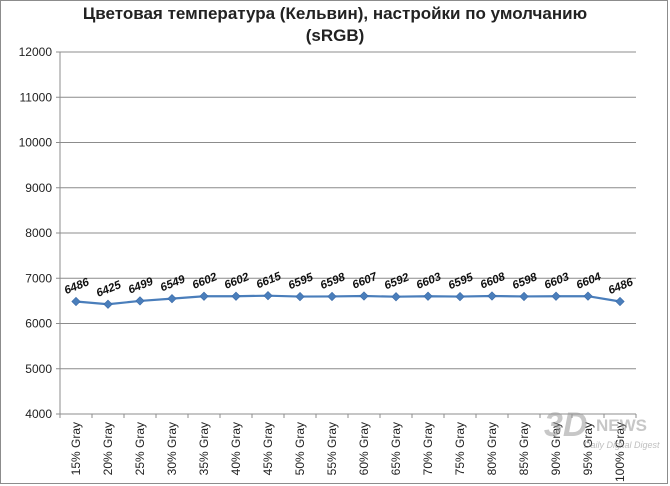 This screenshot has height=486, width=670. What do you see at coordinates (38, 324) in the screenshot?
I see `y-tick-label: 6000` at bounding box center [38, 324].